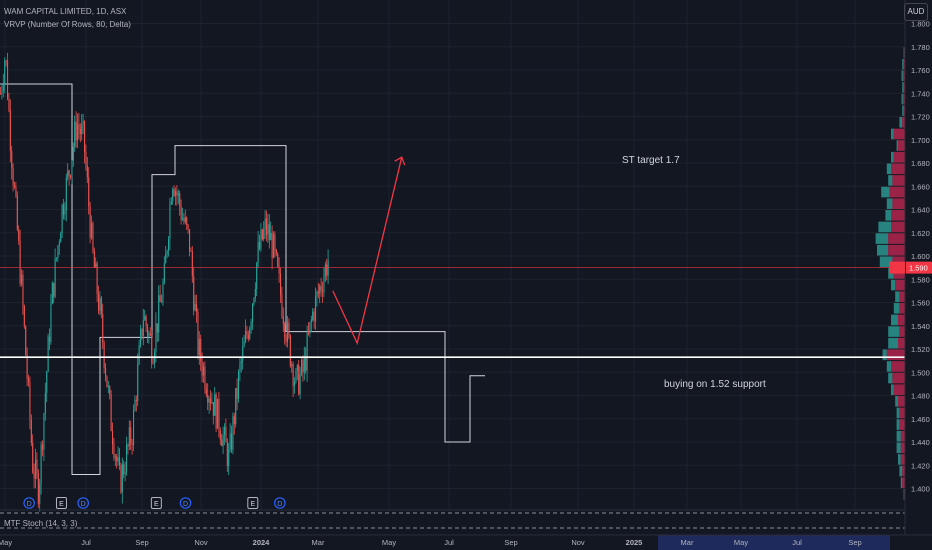 Image resolution: width=932 pixels, height=550 pixels. What do you see at coordinates (6, 542) in the screenshot?
I see `time-tick-label: May` at bounding box center [6, 542].